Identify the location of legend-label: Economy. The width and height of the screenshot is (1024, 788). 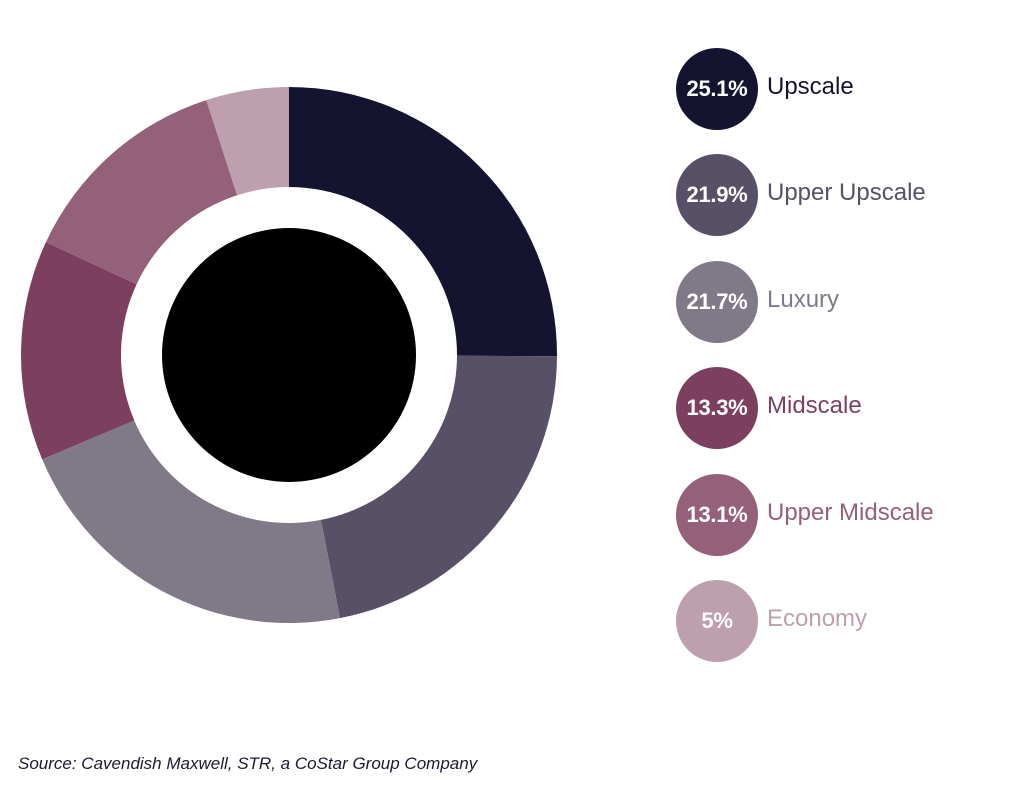
(817, 618).